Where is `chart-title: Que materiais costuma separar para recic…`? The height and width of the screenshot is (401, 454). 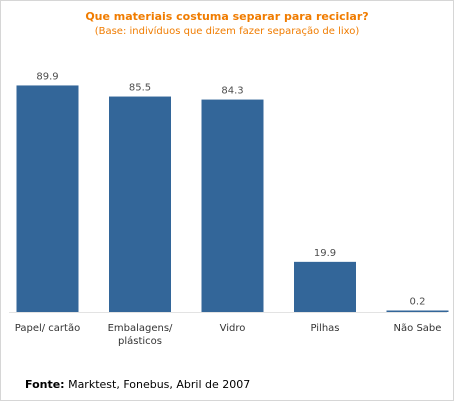 chart-title: Que materiais costuma separar para recic… is located at coordinates (227, 16).